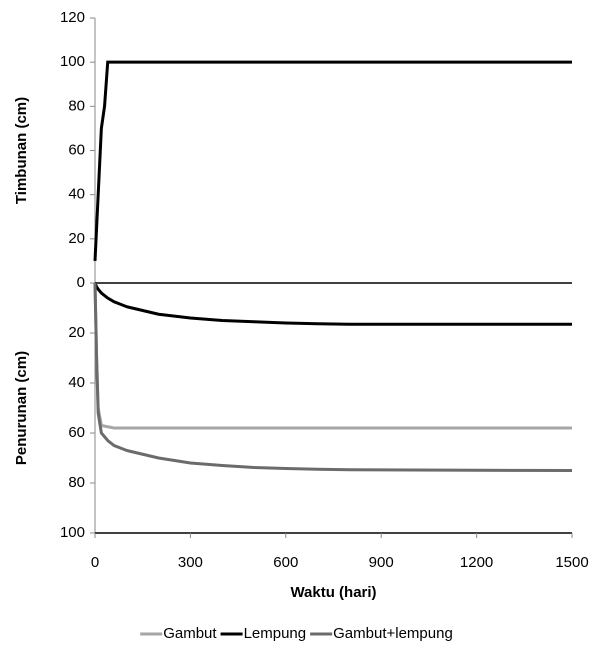  I want to click on legend-label: Gambut, so click(190, 633).